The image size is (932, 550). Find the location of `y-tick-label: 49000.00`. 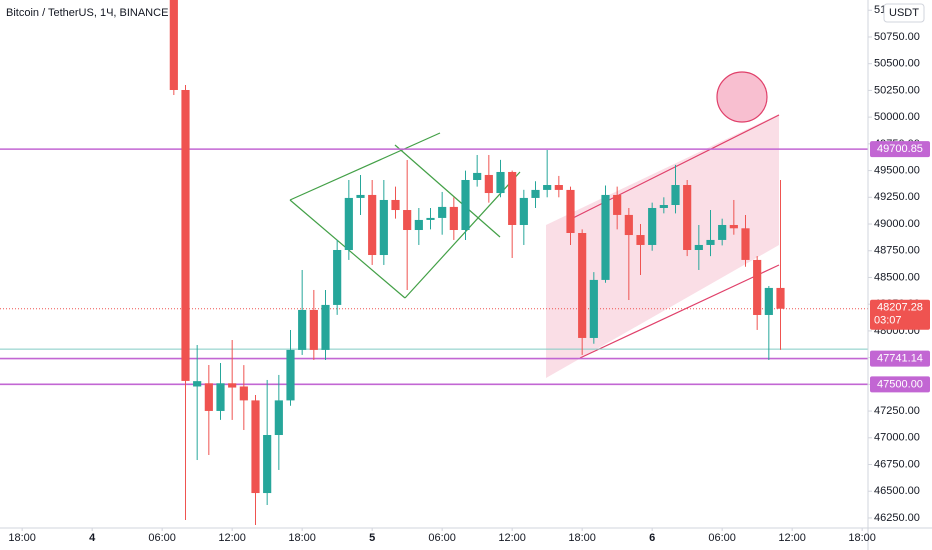

y-tick-label: 49000.00 is located at coordinates (897, 224).